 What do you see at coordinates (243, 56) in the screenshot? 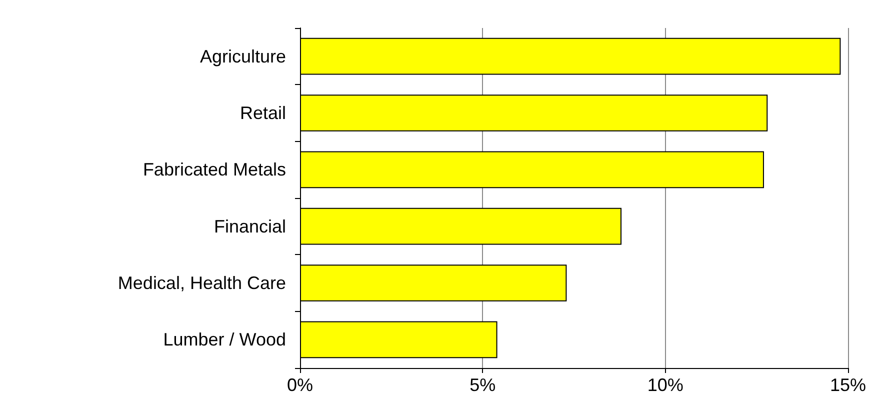
I see `y-tick-label: Agriculture` at bounding box center [243, 56].